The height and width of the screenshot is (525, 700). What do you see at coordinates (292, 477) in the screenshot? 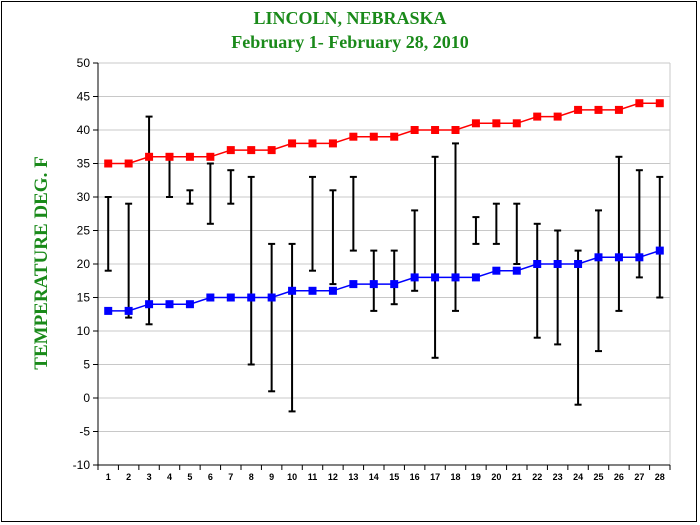
I see `x-tick-label: 10` at bounding box center [292, 477].